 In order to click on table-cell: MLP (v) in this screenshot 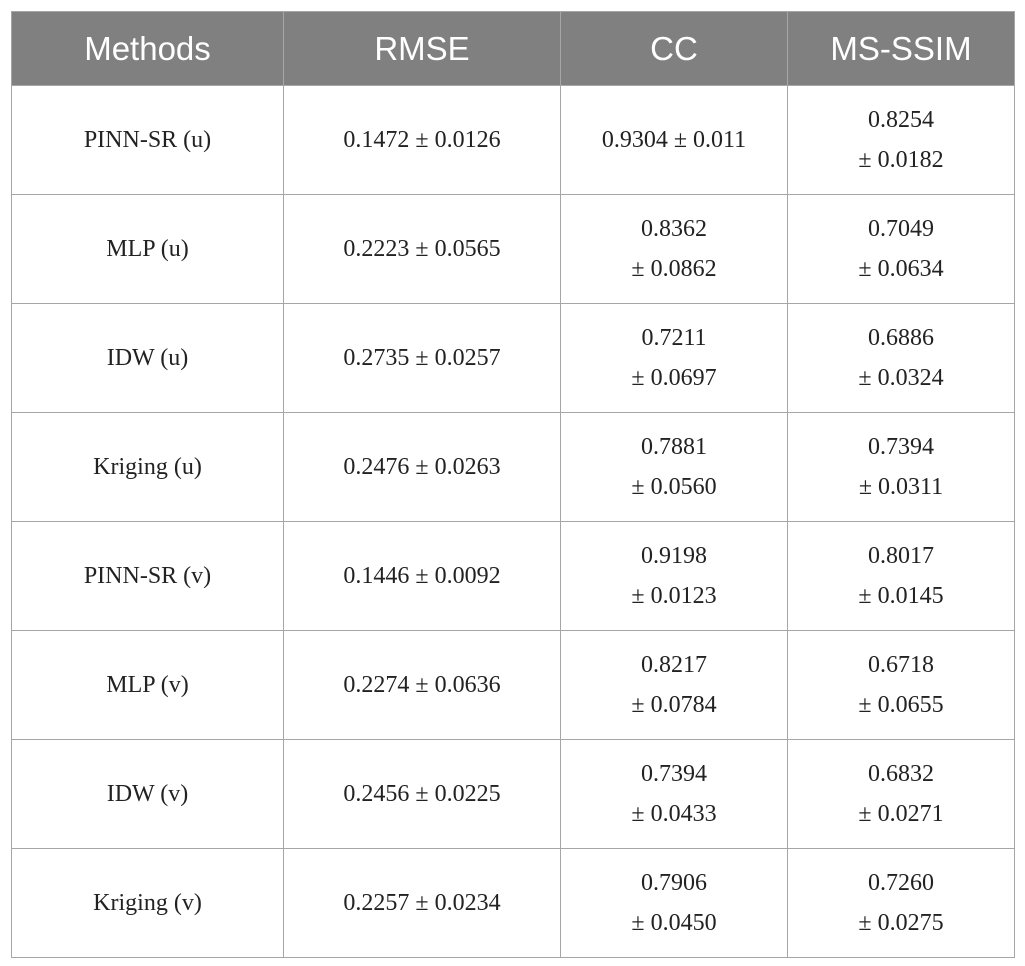, I will do `click(147, 685)`.